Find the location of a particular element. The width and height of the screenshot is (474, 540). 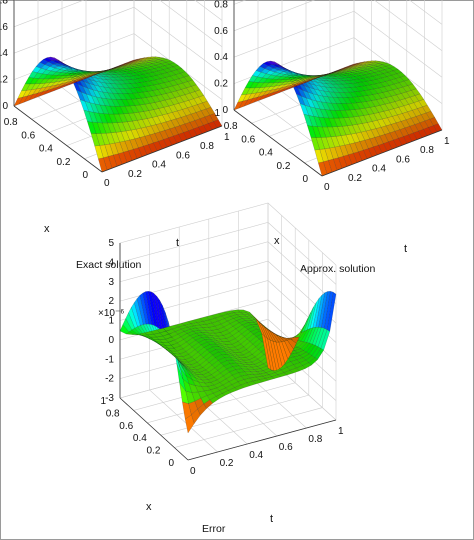

scale-label: ×10⁻⁶ is located at coordinates (111, 313).